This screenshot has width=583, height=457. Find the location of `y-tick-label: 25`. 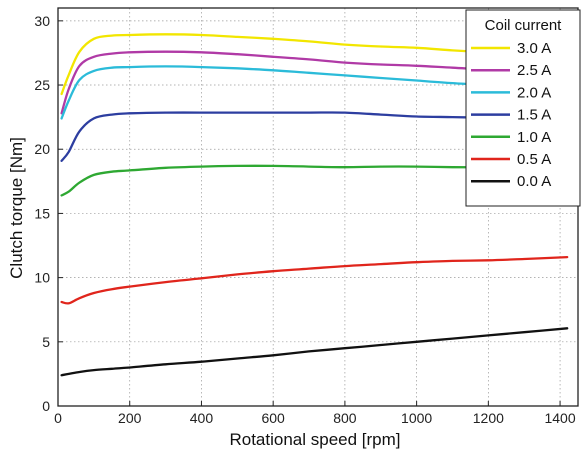

y-tick-label: 25 is located at coordinates (42, 85).